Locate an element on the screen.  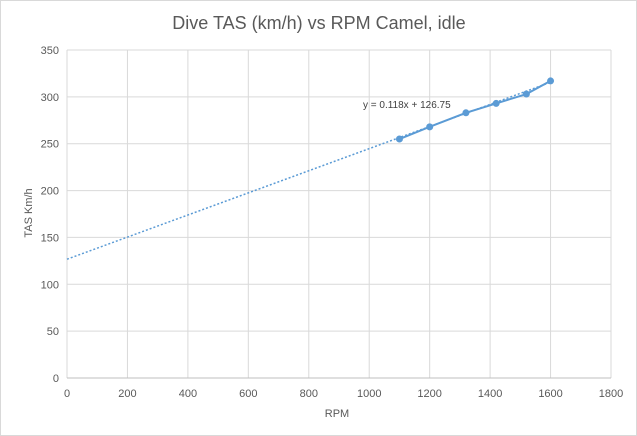
y-tick-label: 100 is located at coordinates (50, 285).